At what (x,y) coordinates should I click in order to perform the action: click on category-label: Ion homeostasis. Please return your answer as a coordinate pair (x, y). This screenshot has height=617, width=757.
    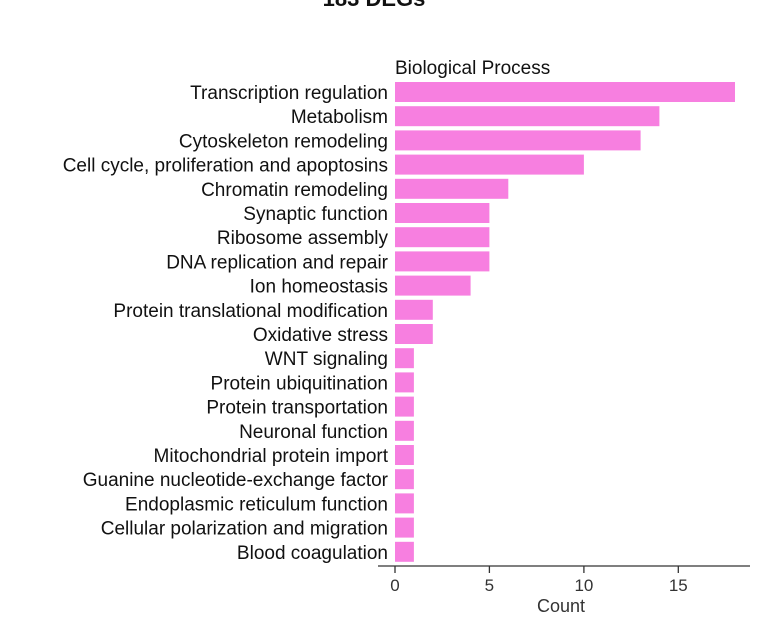
    Looking at the image, I should click on (319, 287).